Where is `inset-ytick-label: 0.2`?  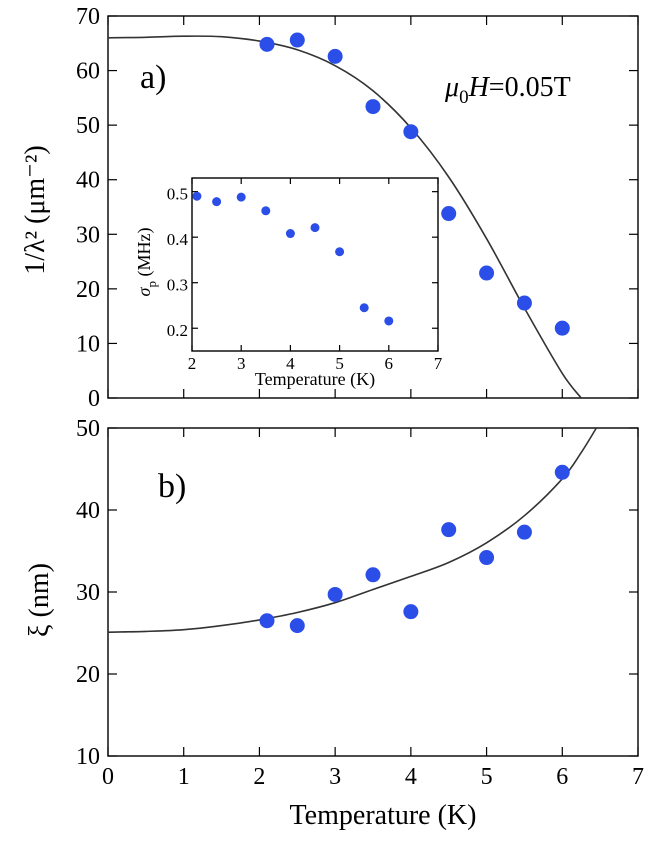 inset-ytick-label: 0.2 is located at coordinates (177, 330).